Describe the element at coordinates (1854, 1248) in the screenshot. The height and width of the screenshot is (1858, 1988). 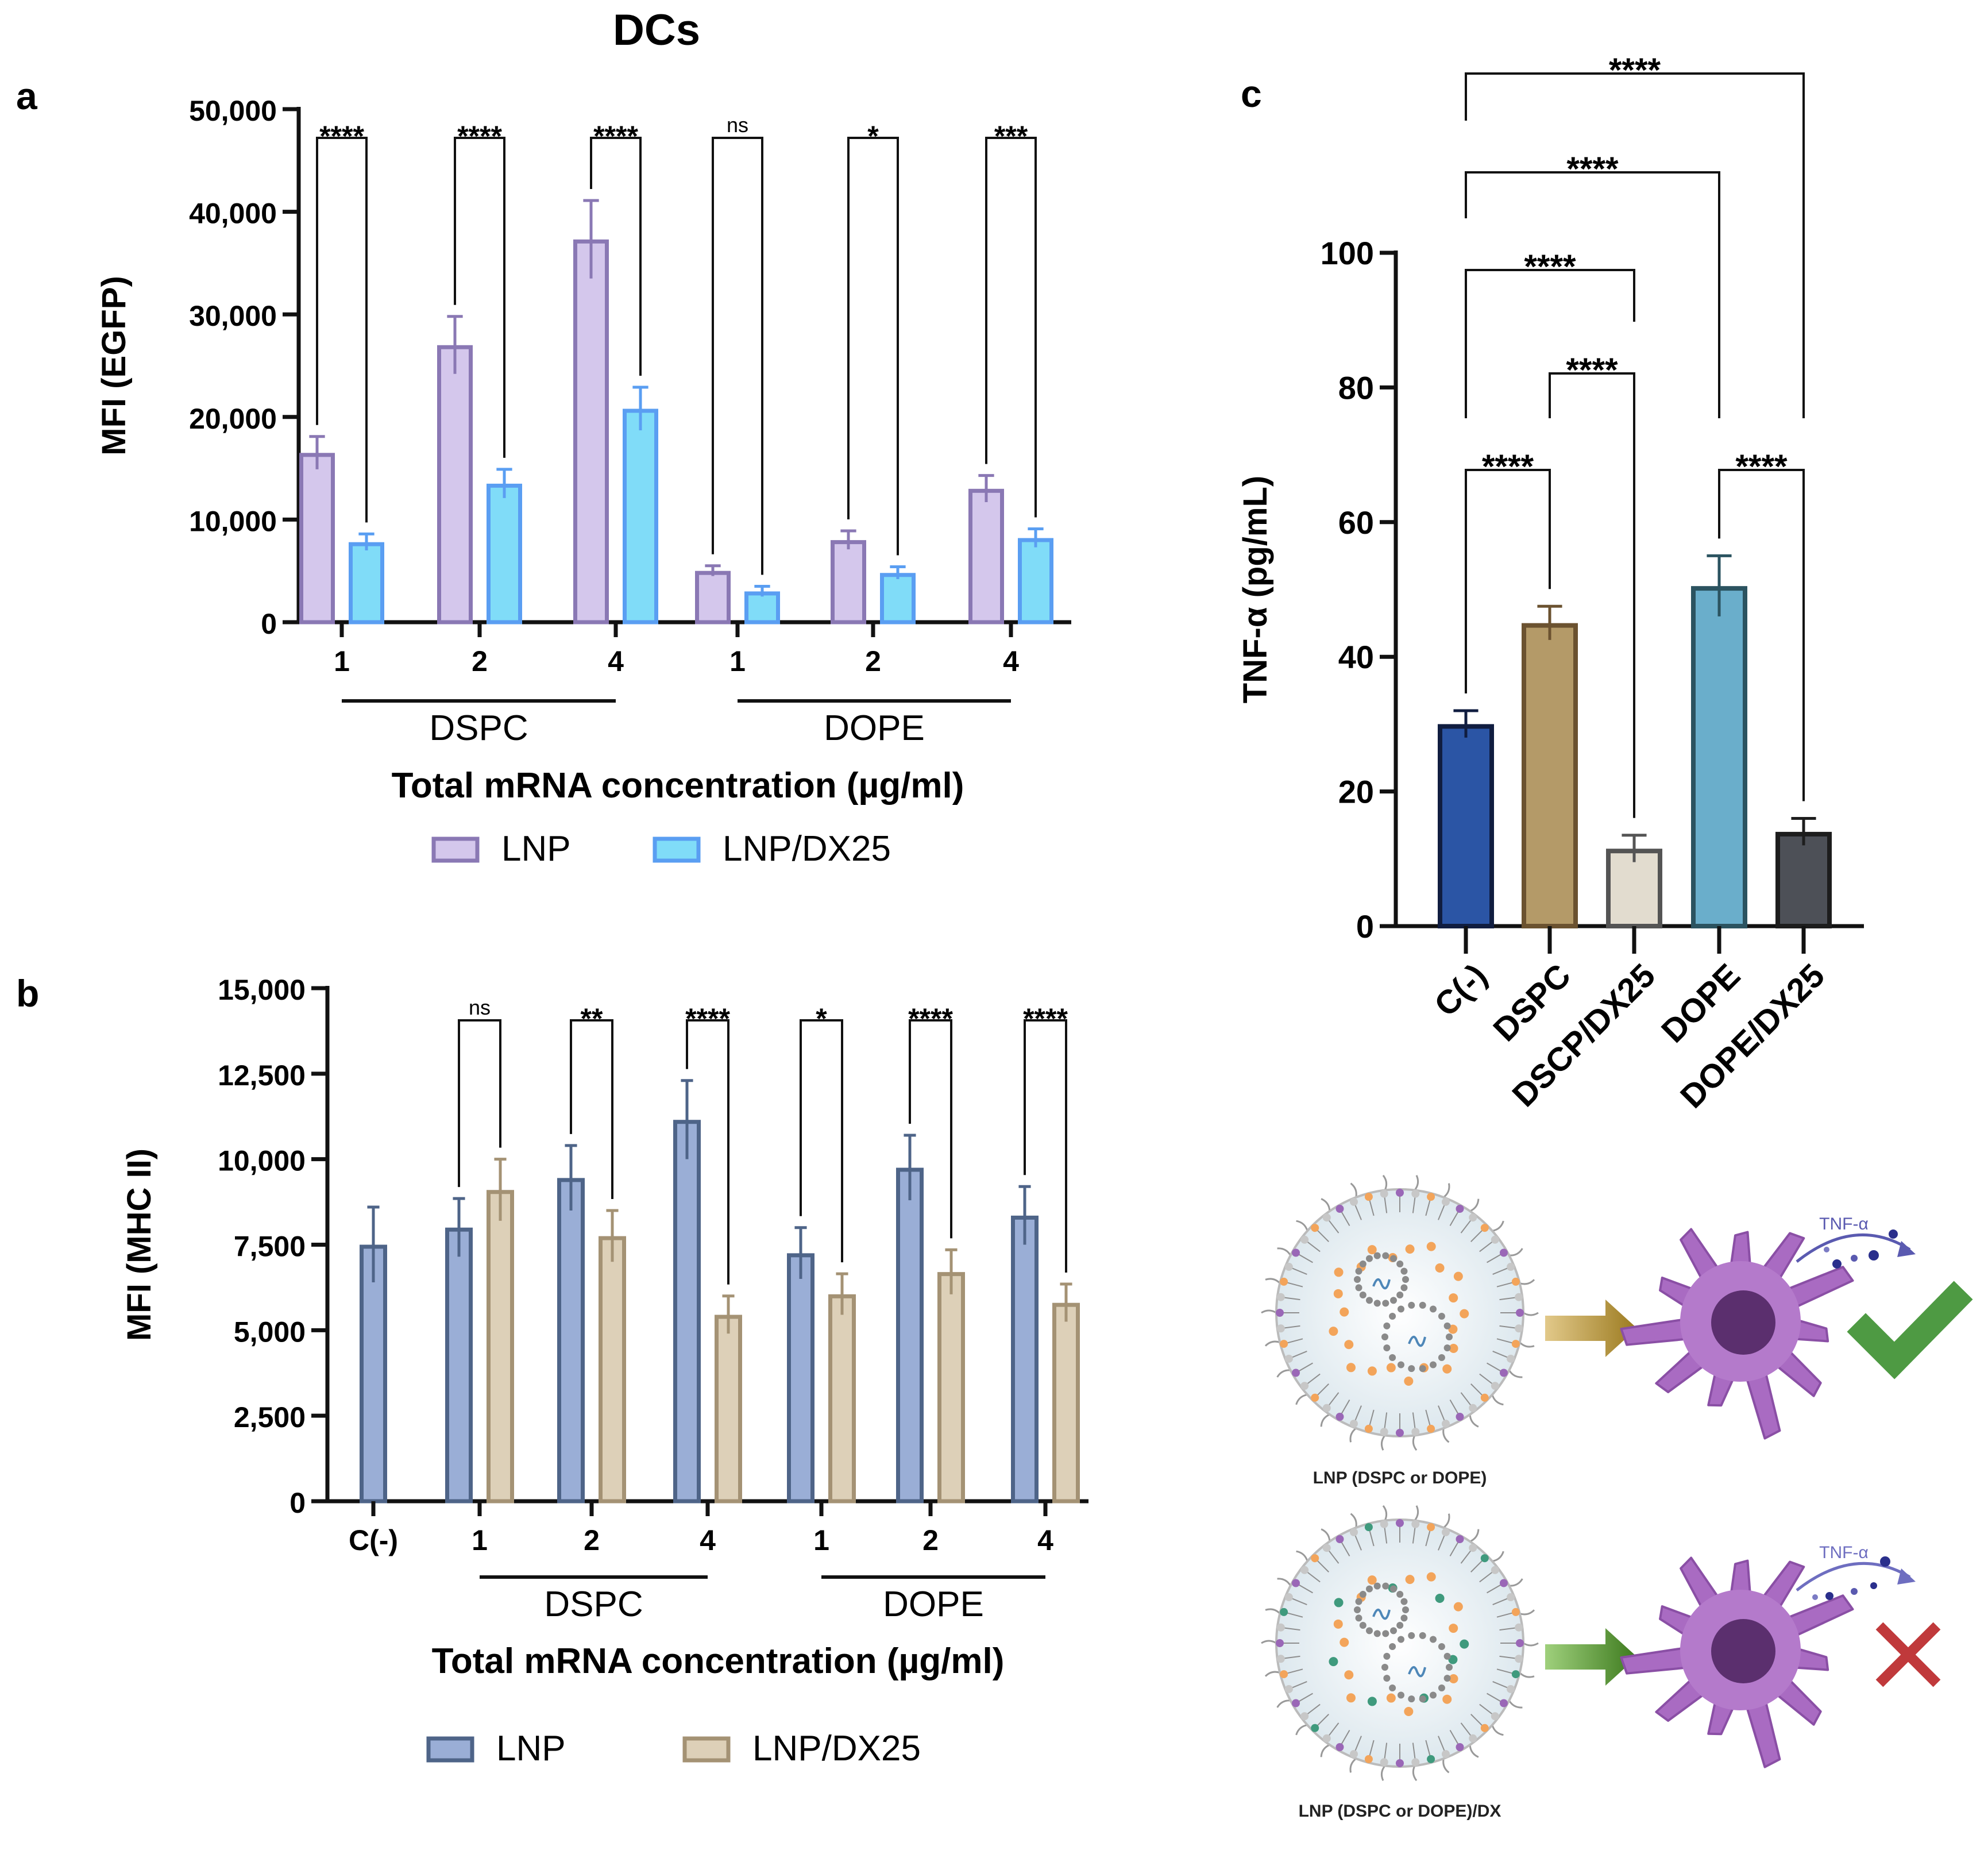
I see `secretion-arrow-top-icon` at that location.